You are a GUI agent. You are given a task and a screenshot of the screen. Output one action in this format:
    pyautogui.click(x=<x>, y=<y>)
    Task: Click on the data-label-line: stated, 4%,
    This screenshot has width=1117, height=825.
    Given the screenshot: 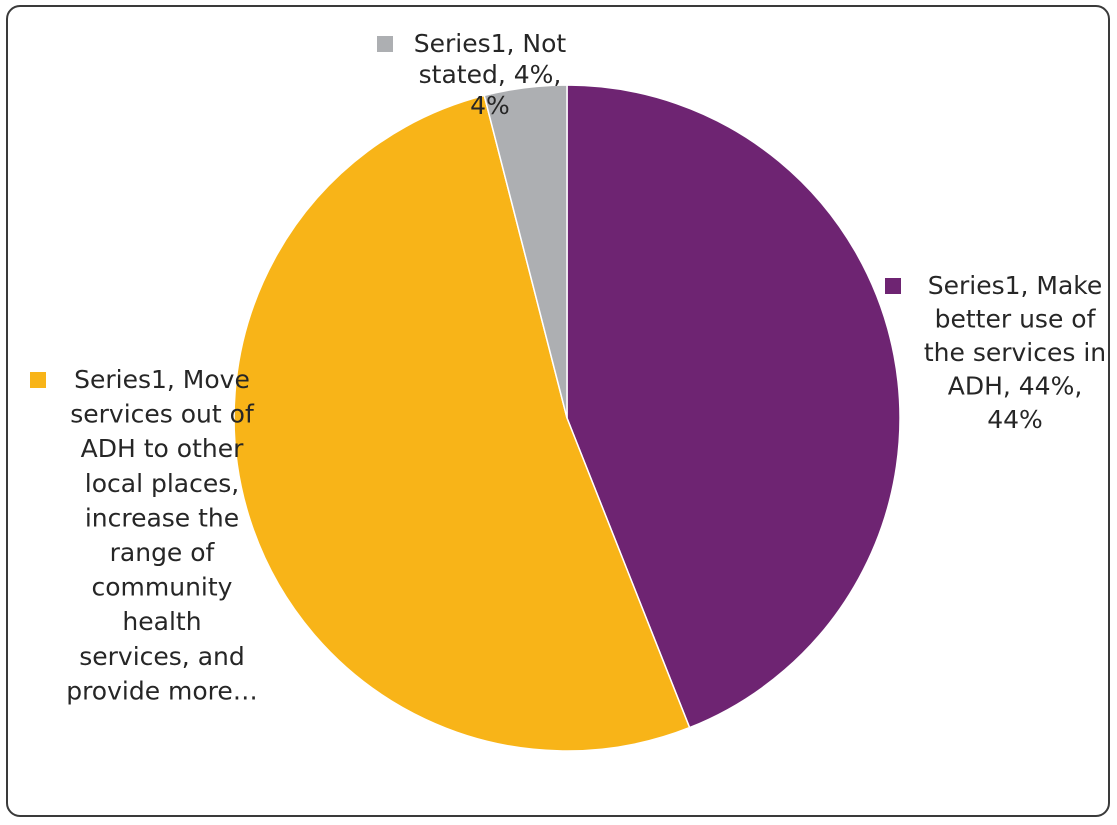 What is the action you would take?
    pyautogui.click(x=490, y=74)
    